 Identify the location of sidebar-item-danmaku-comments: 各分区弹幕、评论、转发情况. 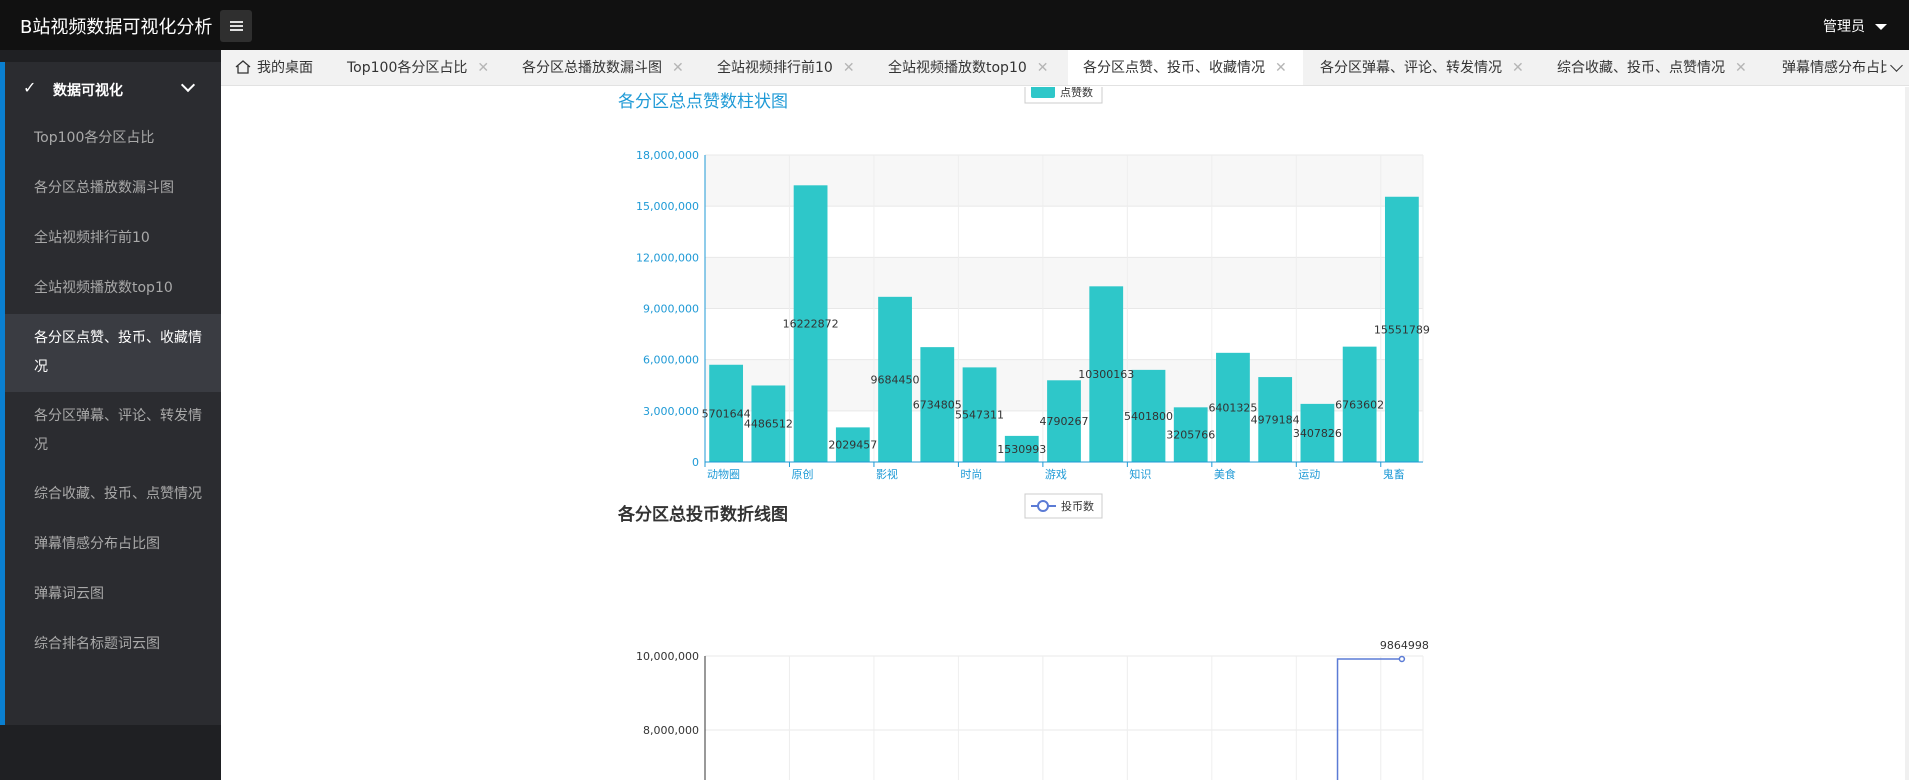
(113, 431).